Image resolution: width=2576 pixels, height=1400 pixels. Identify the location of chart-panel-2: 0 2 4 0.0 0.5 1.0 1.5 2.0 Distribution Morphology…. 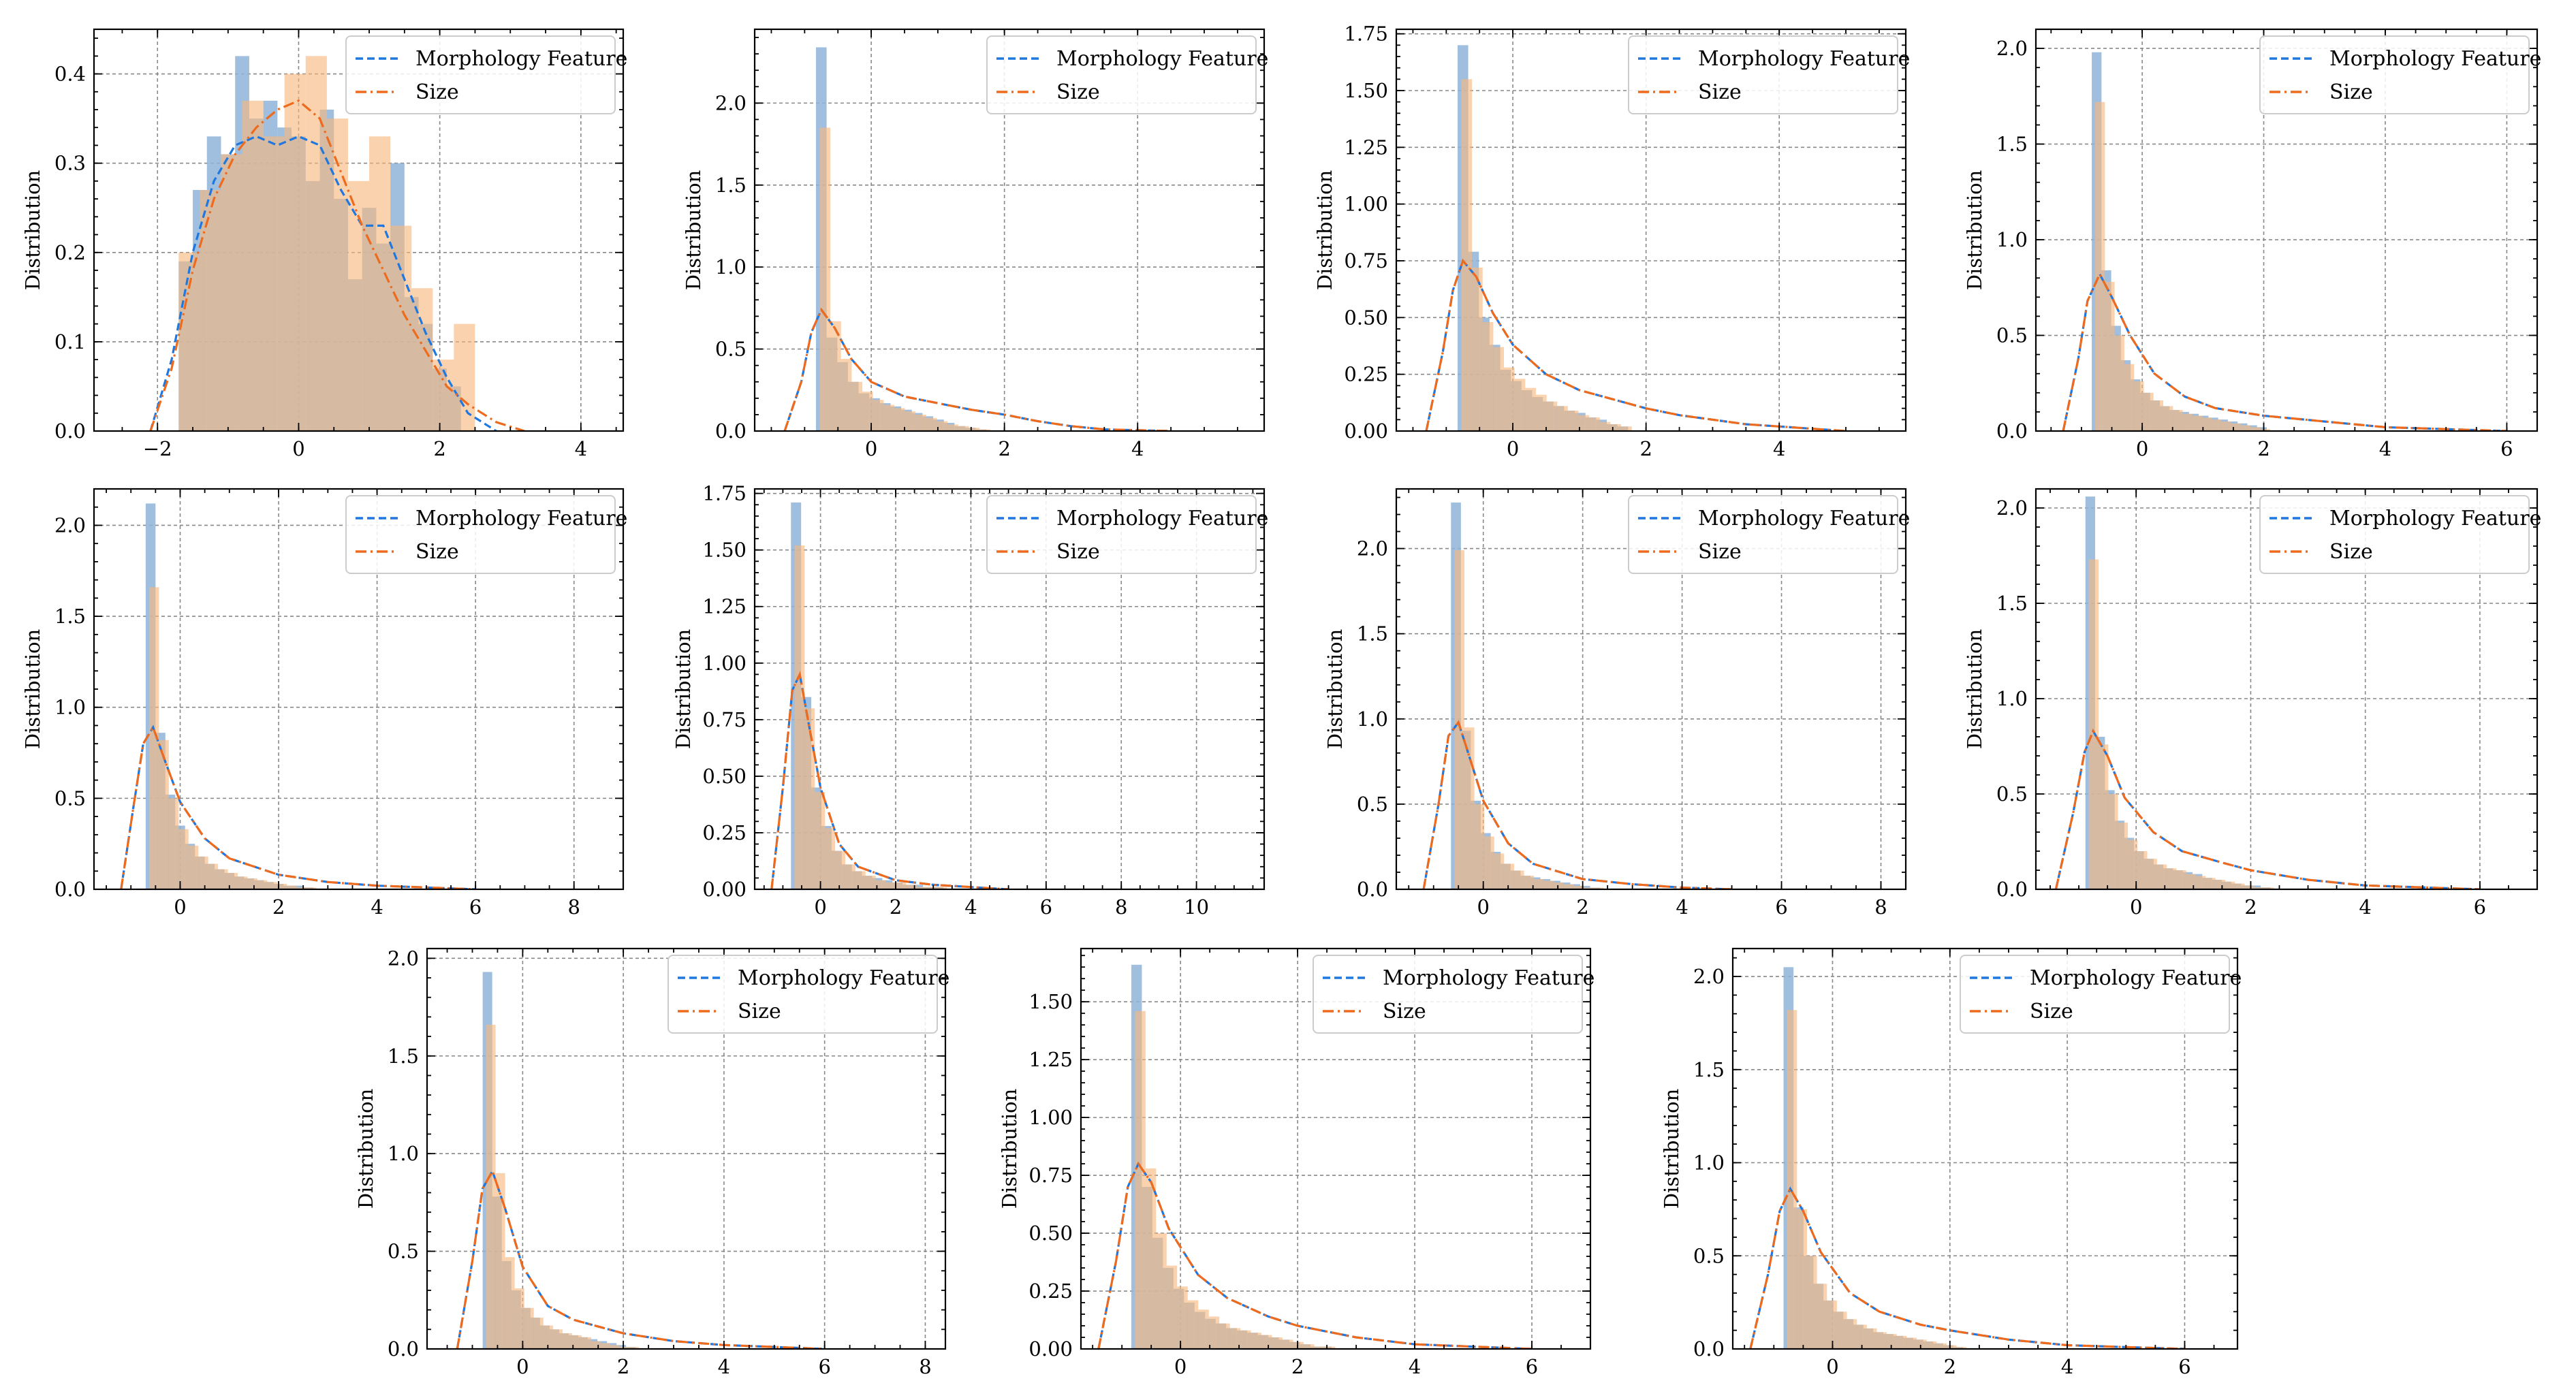
(975, 244).